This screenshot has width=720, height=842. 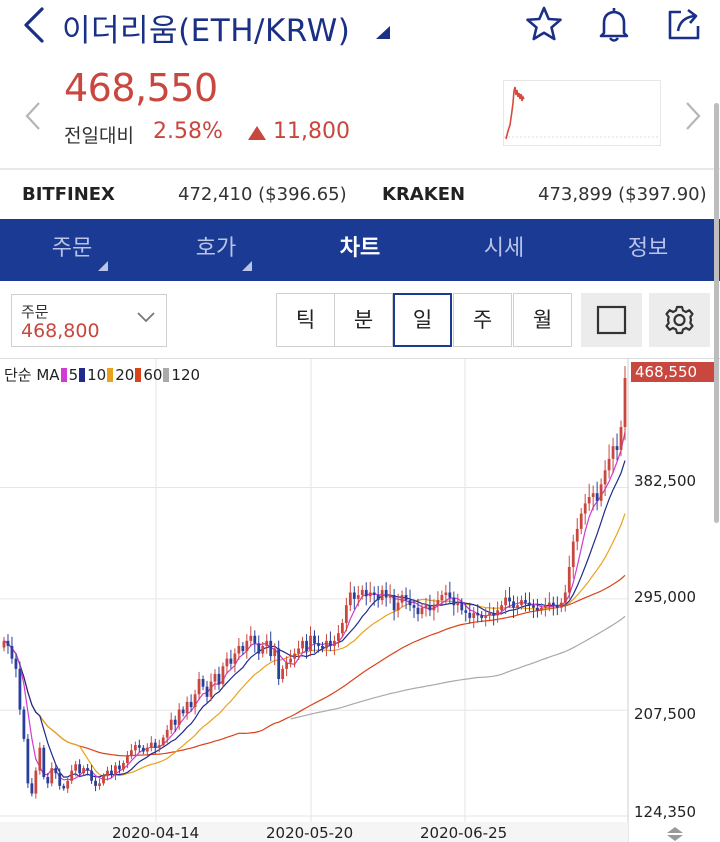 What do you see at coordinates (482, 320) in the screenshot?
I see `period-week-button: 주` at bounding box center [482, 320].